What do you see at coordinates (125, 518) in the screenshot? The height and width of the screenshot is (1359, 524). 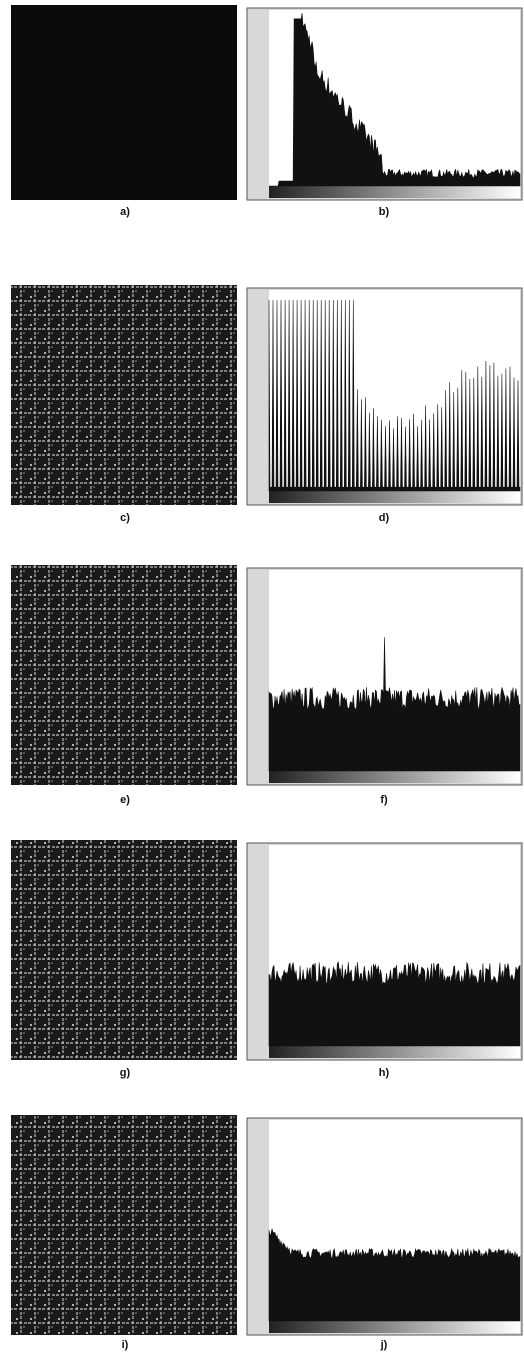 I see `image-label: c)` at bounding box center [125, 518].